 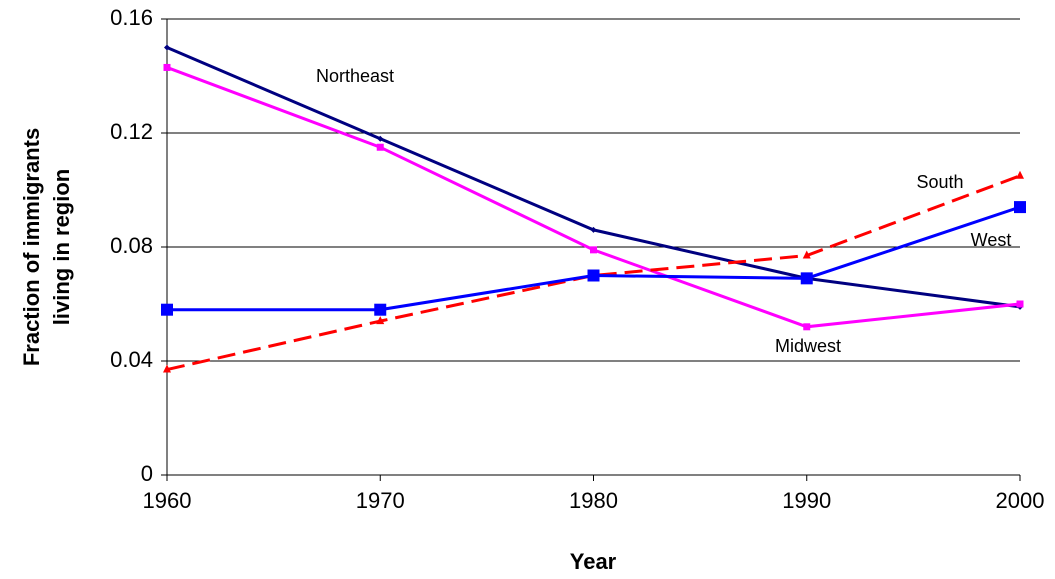 What do you see at coordinates (806, 500) in the screenshot?
I see `x-tick-label: 1990` at bounding box center [806, 500].